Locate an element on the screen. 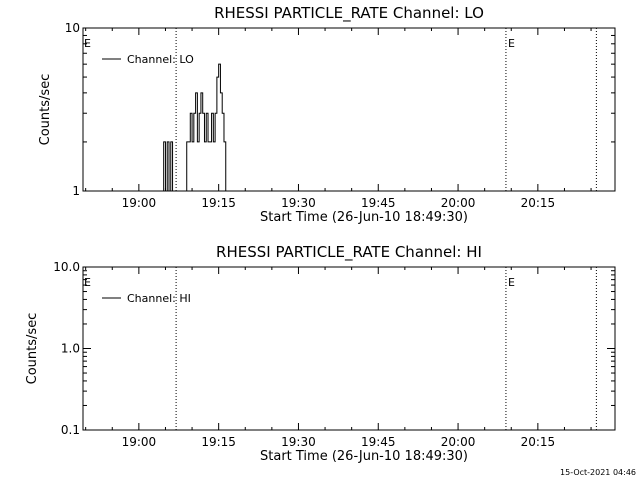  chart-title: RHESSI PARTICLE_RATE Channel: LO is located at coordinates (349, 13).